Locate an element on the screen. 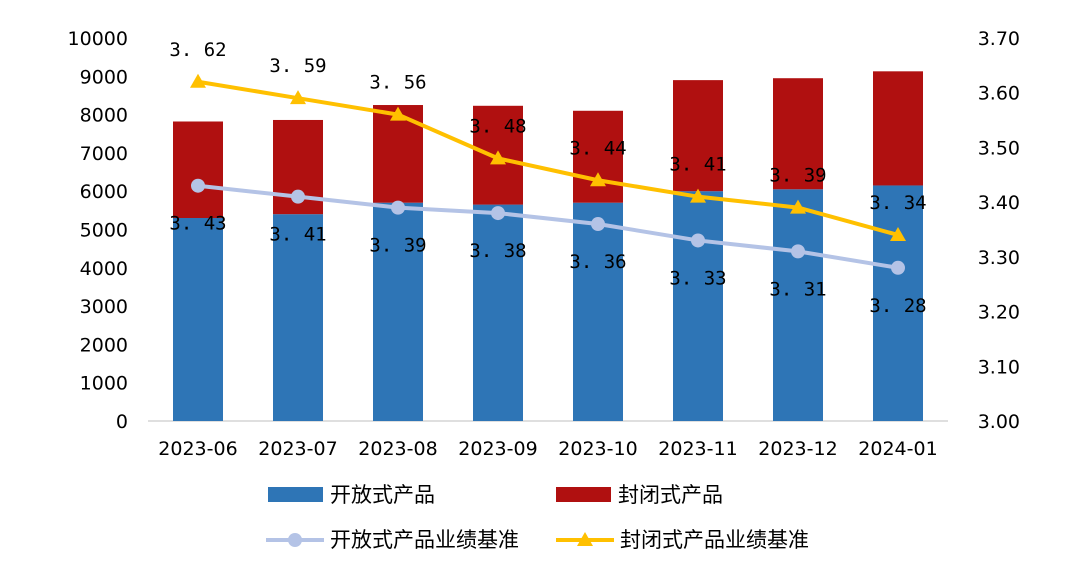  data-label-open-benchmark: 3. 36 is located at coordinates (597, 262).